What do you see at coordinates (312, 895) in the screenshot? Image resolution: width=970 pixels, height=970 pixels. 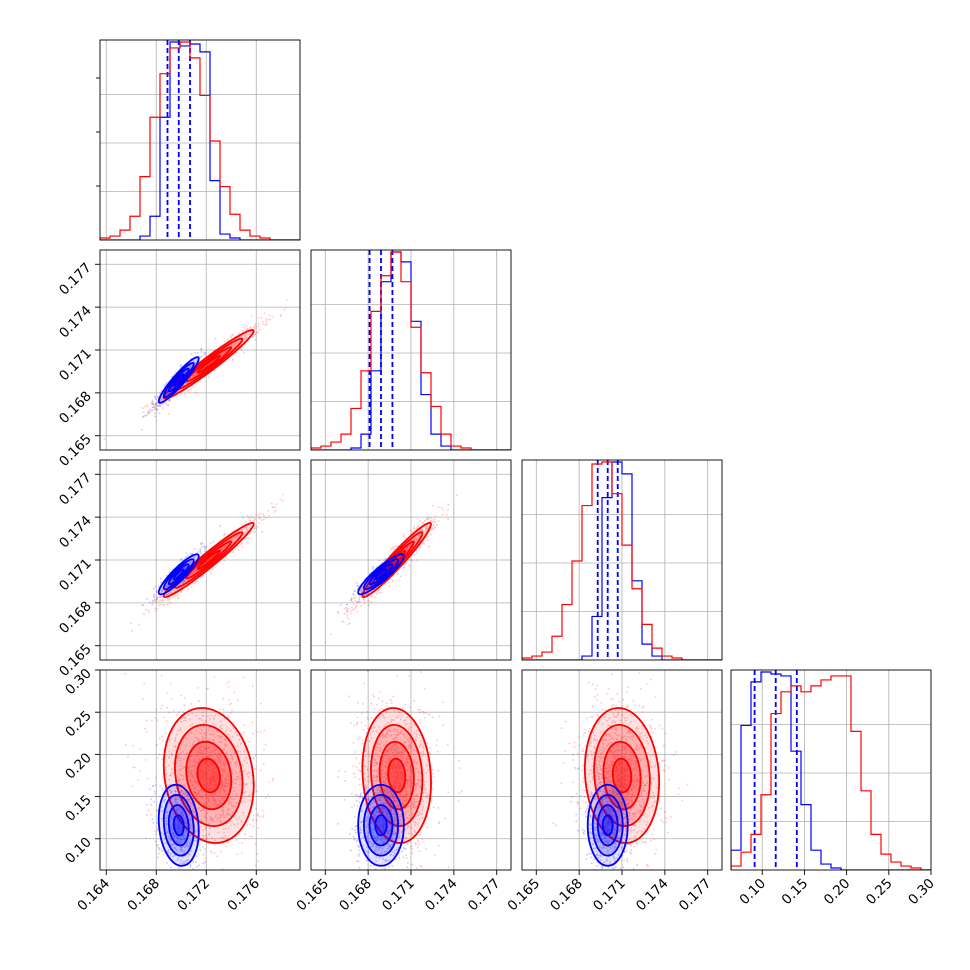 I see `x-tick-label: 0.165` at bounding box center [312, 895].